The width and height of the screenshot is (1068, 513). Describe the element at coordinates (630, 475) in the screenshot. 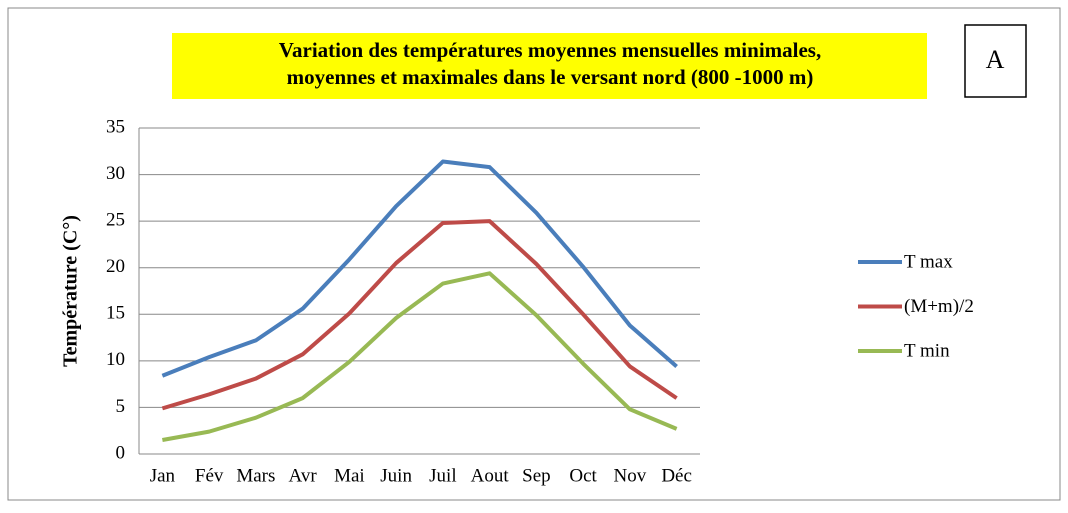

I see `x-tick-label: Nov` at that location.